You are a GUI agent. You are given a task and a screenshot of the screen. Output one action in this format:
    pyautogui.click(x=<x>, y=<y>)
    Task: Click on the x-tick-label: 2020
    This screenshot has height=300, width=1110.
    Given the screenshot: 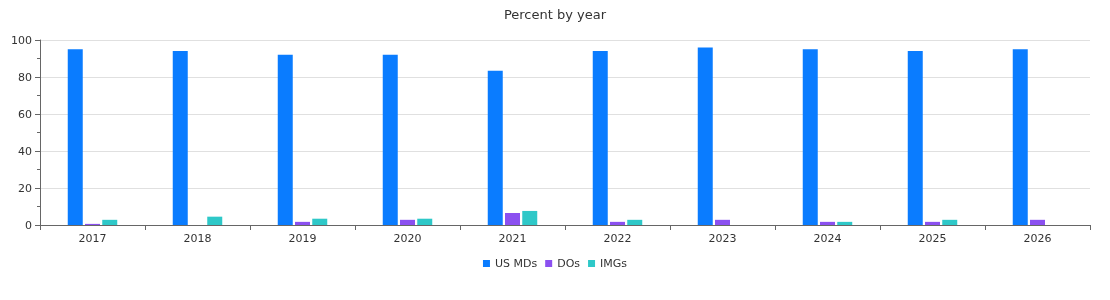 What is the action you would take?
    pyautogui.click(x=407, y=238)
    